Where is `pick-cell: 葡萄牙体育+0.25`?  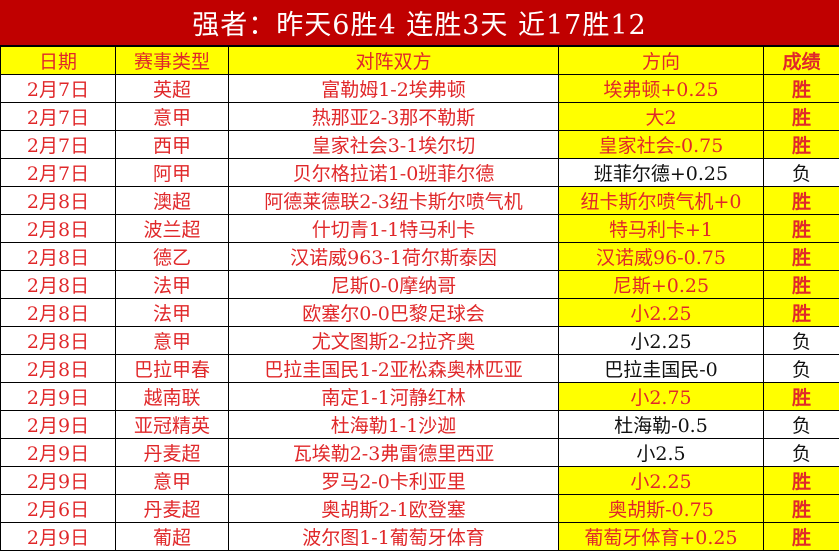 pick-cell: 葡萄牙体育+0.25 is located at coordinates (661, 536).